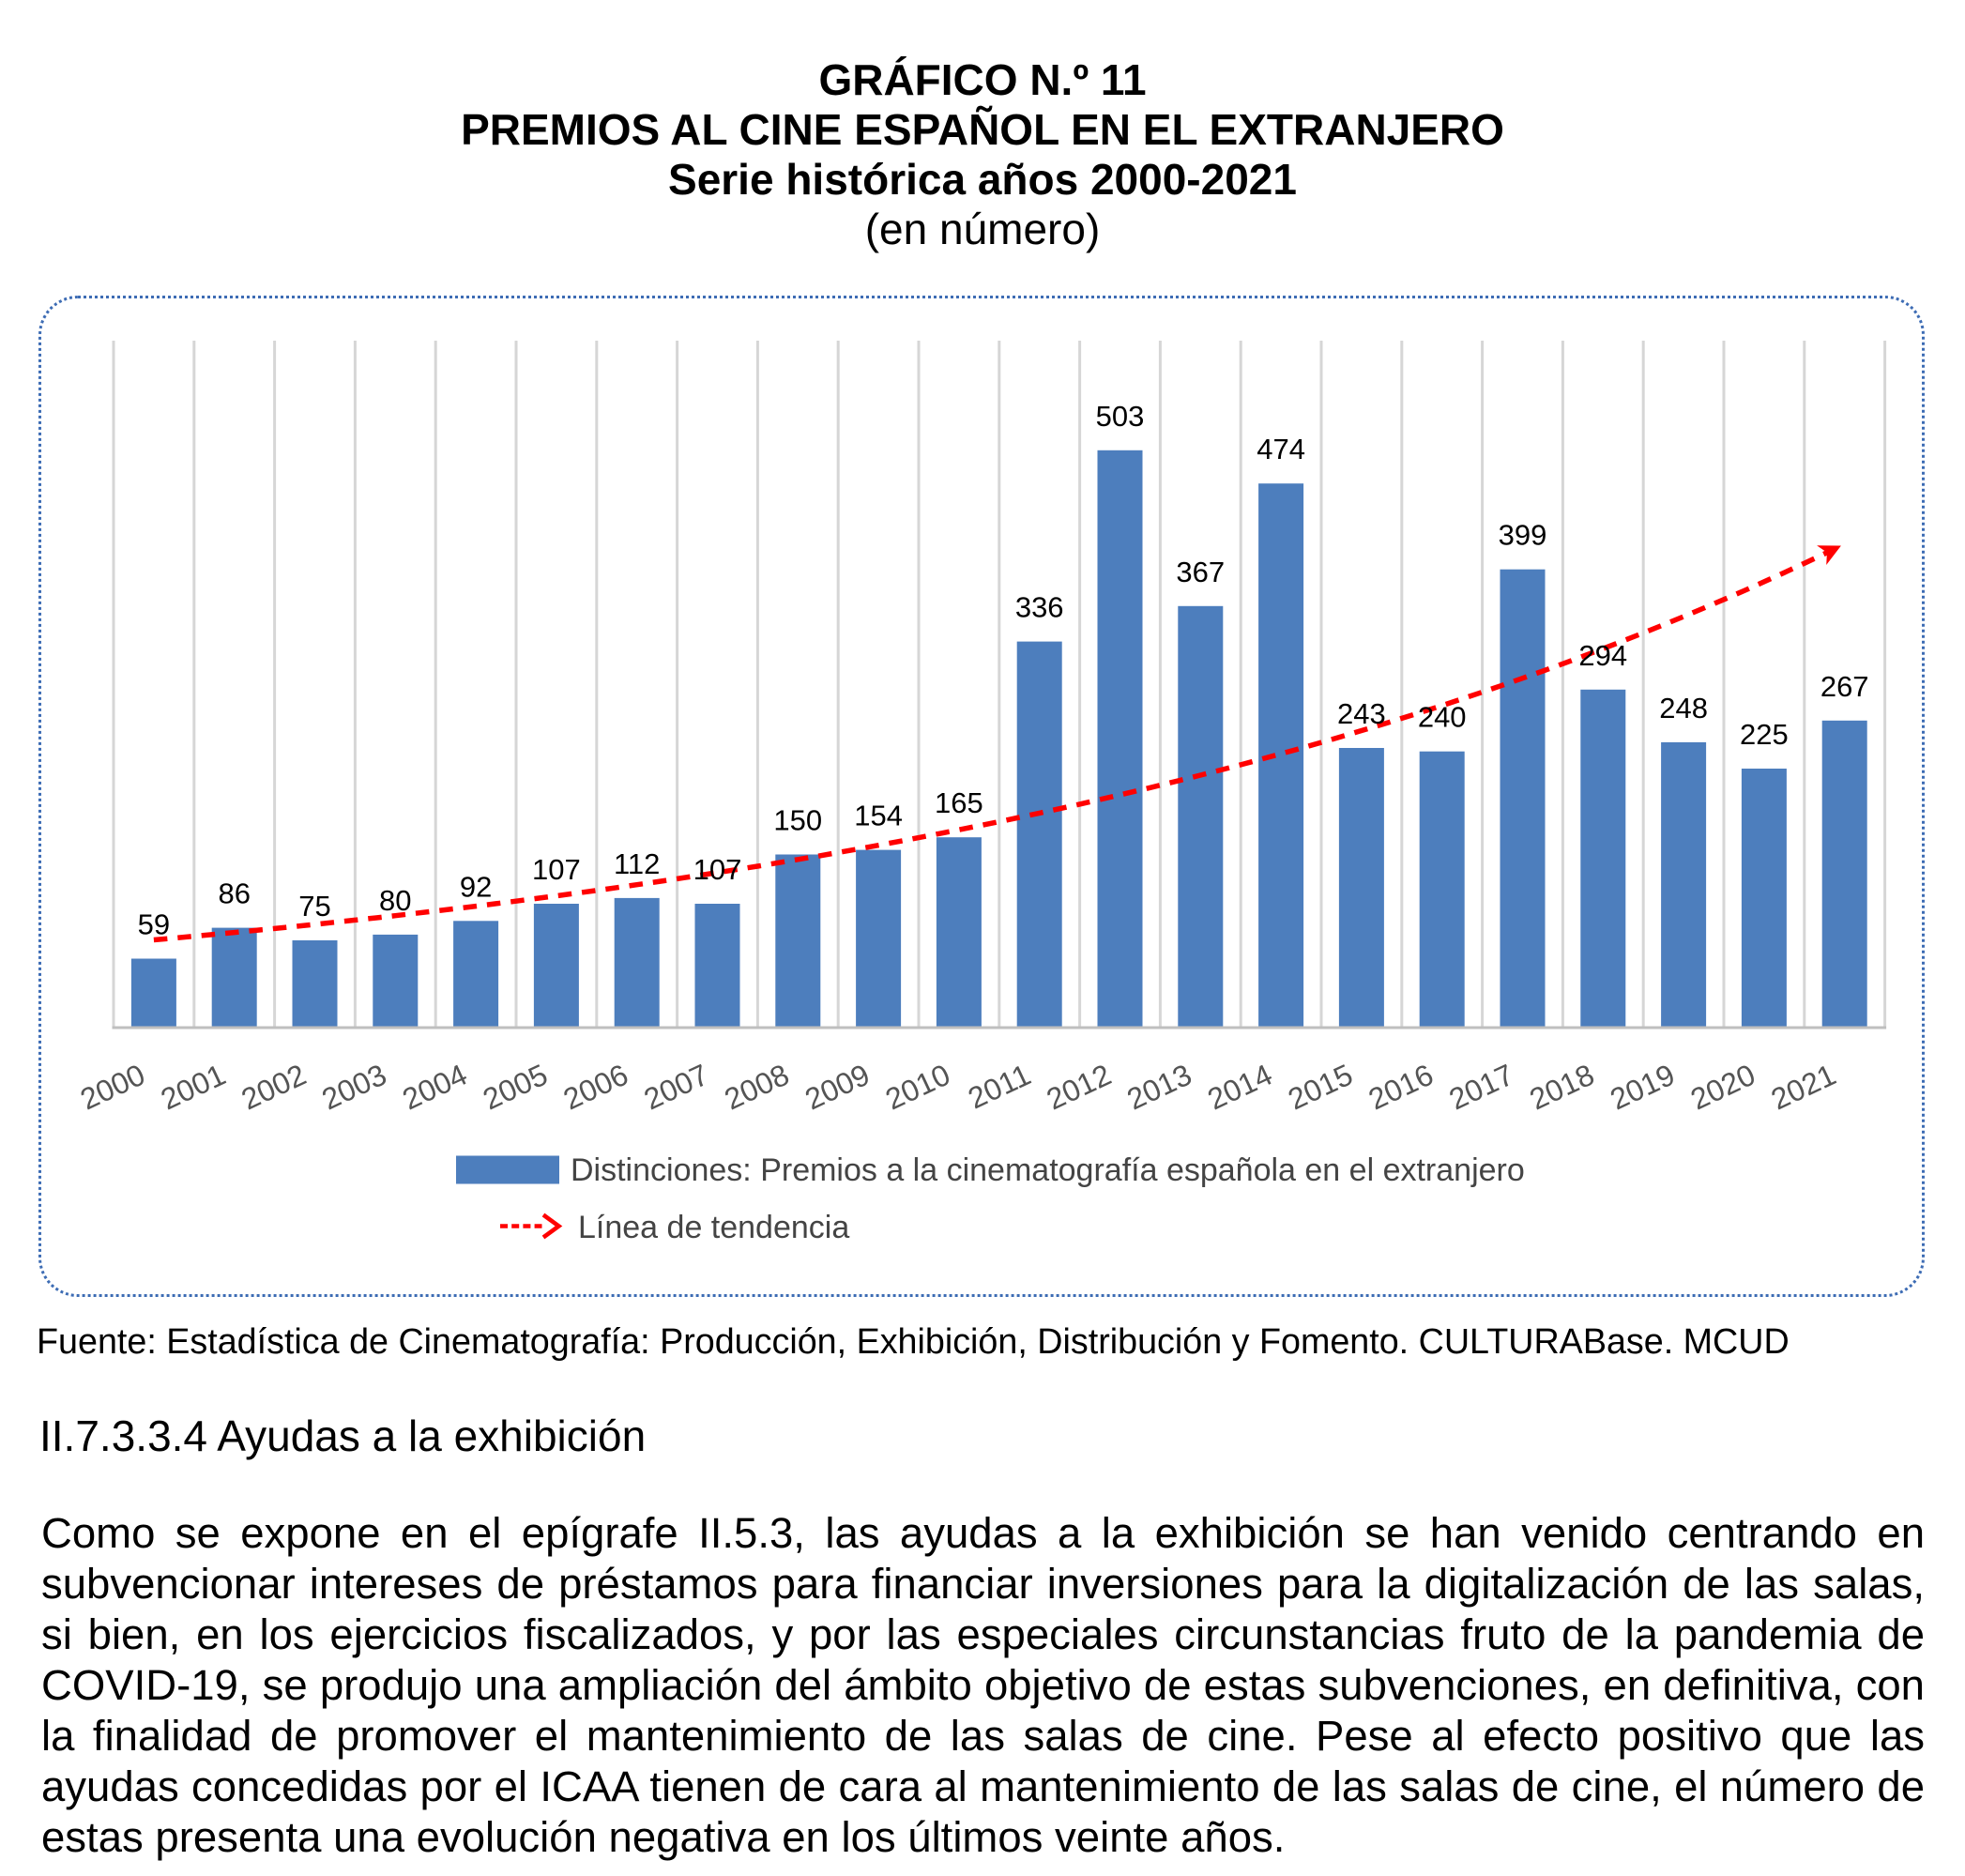  I want to click on svg-text: 294, so click(1603, 655).